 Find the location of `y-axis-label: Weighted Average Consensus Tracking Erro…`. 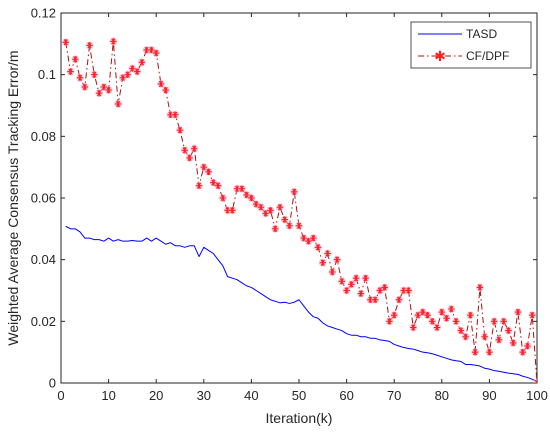

y-axis-label: Weighted Average Consensus Tracking Erro… is located at coordinates (13, 197).